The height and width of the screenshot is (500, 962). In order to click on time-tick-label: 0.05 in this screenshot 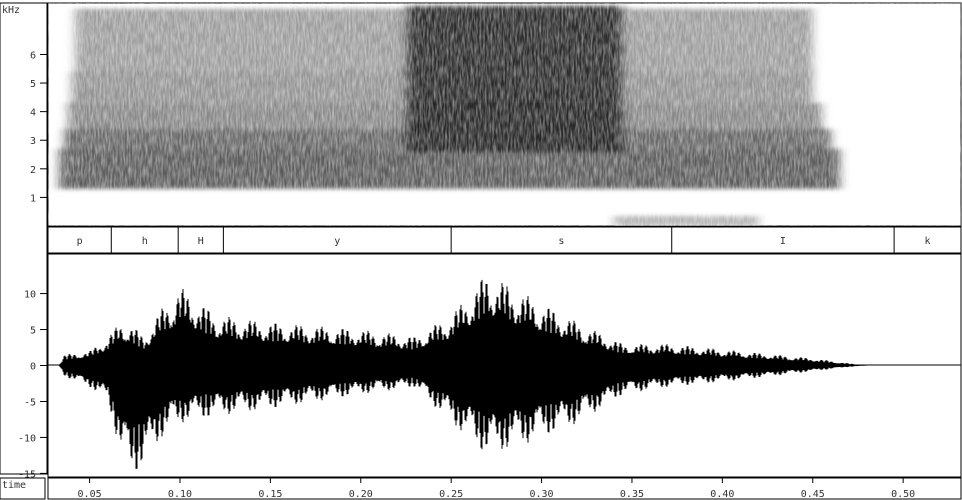, I will do `click(90, 494)`.